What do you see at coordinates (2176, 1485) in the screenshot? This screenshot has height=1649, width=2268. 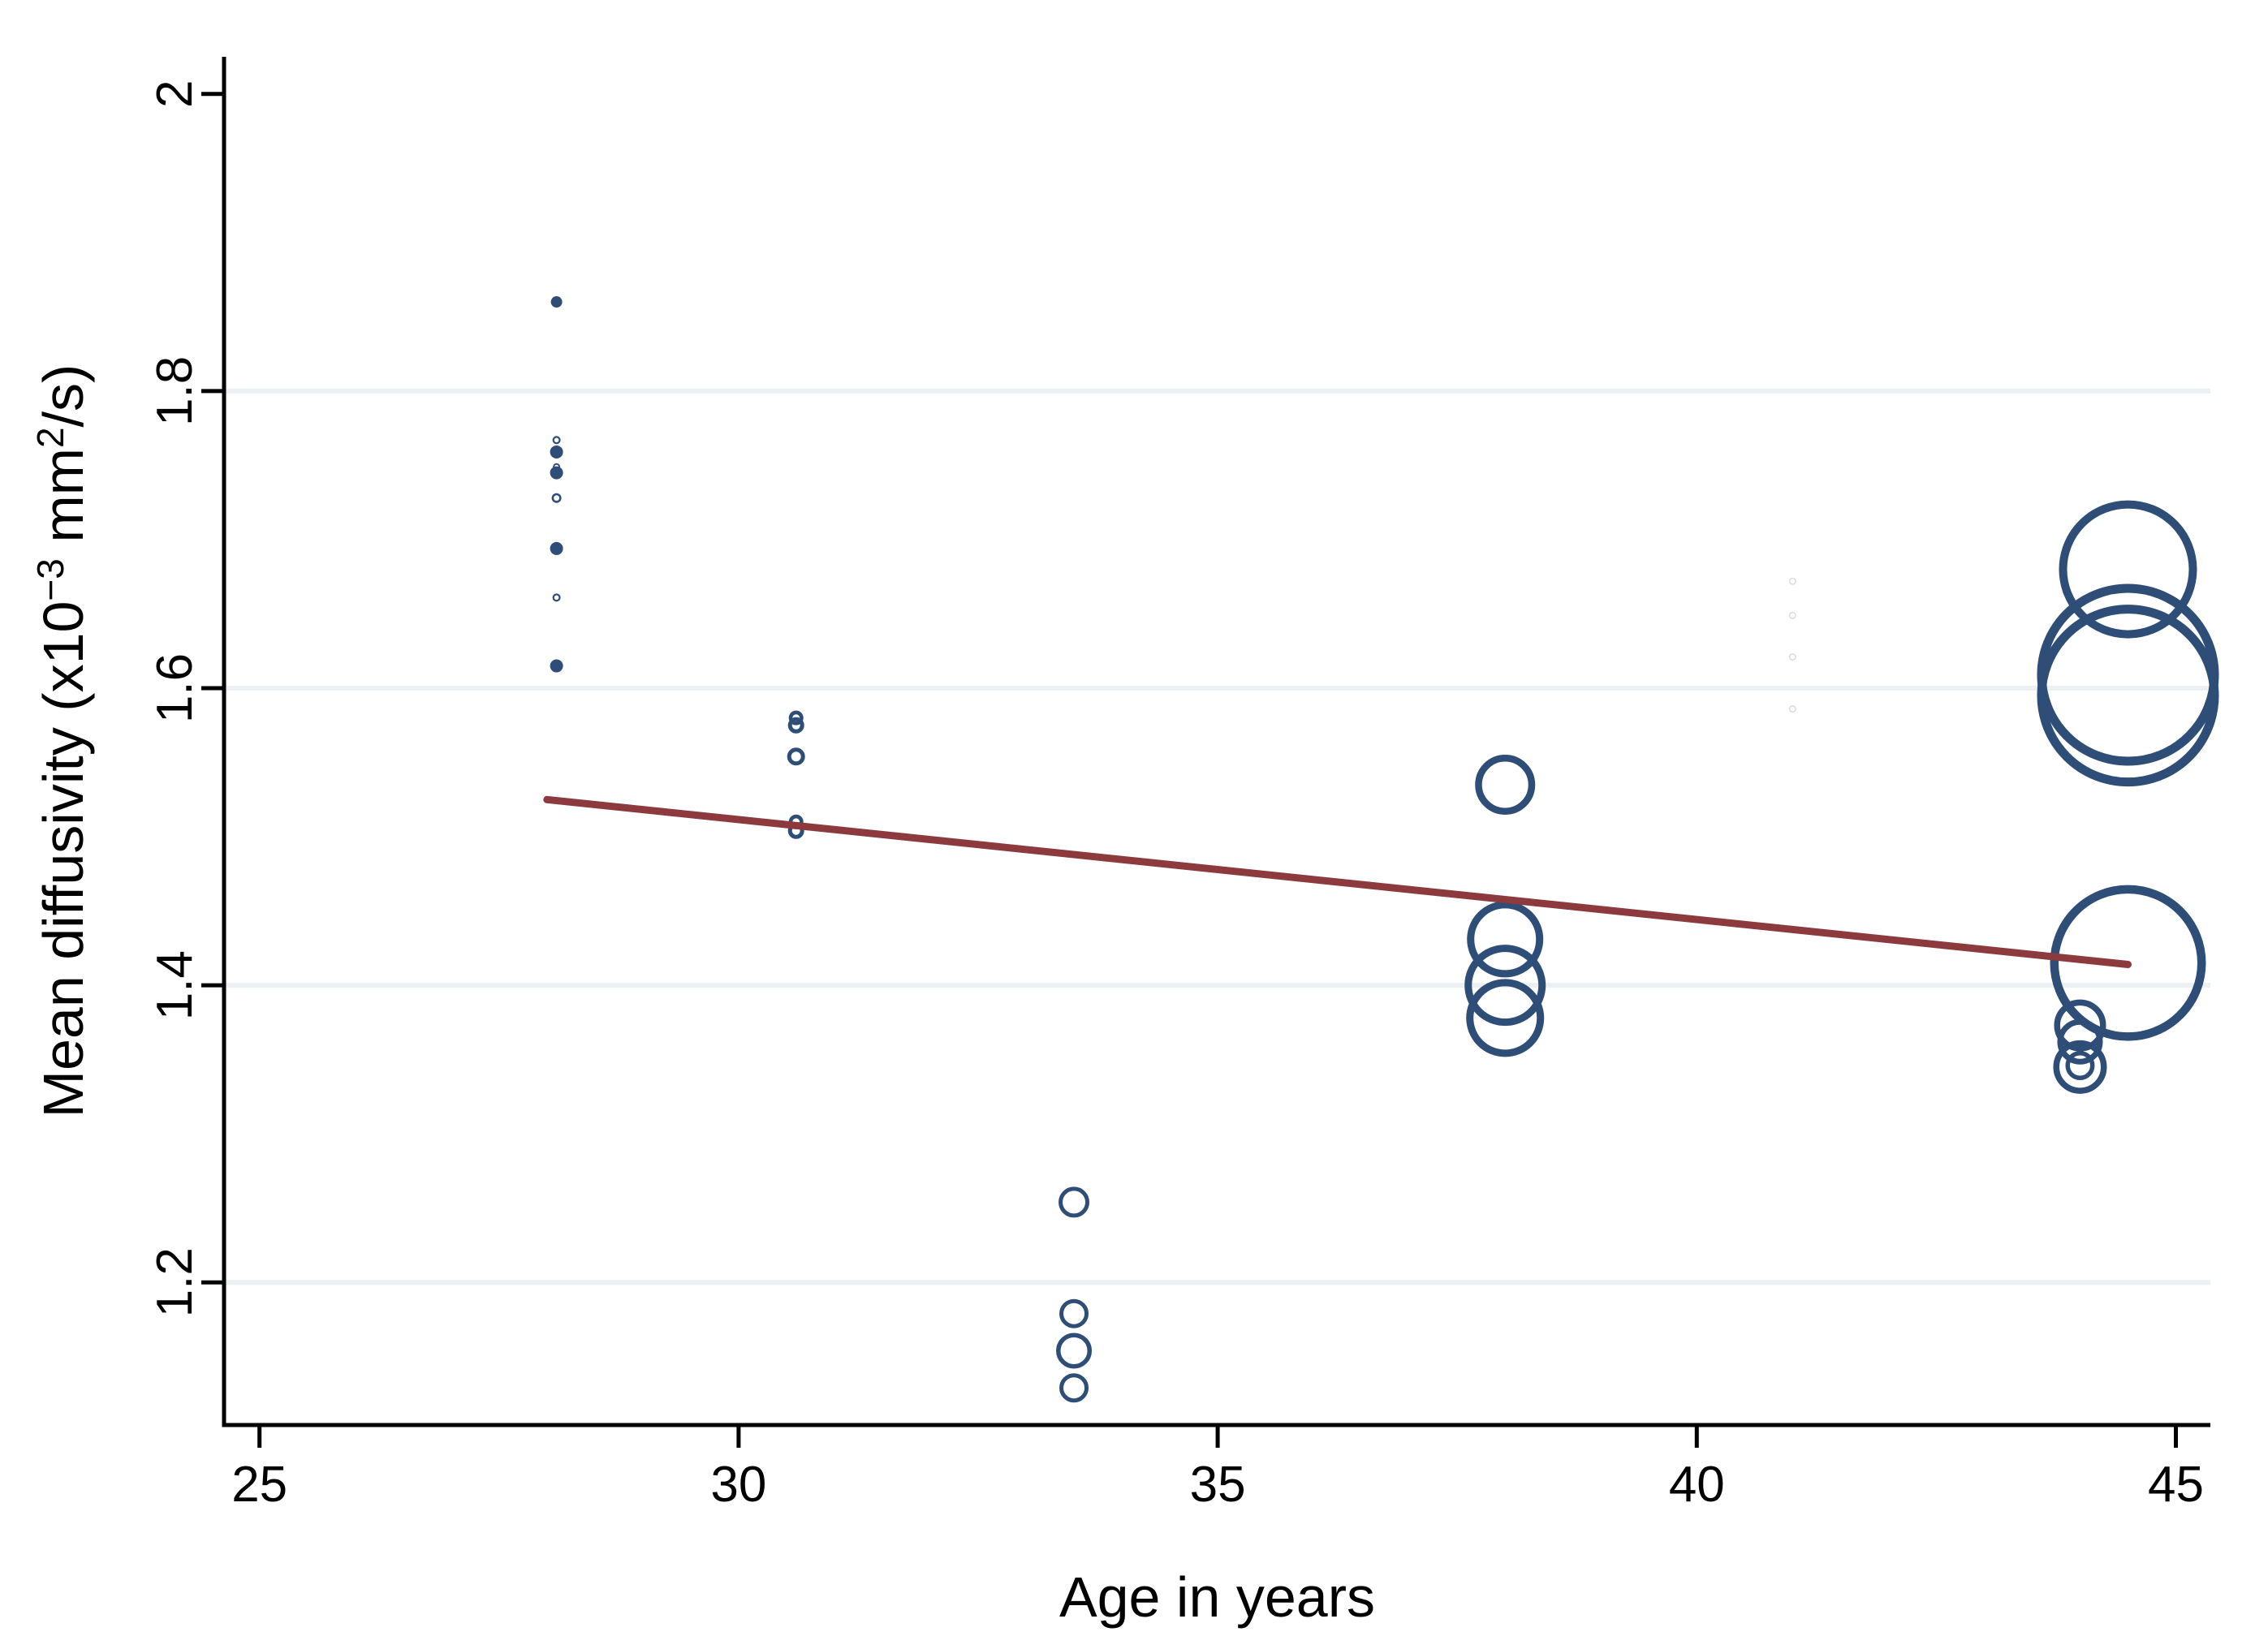 I see `x-tick-label: 45` at bounding box center [2176, 1485].